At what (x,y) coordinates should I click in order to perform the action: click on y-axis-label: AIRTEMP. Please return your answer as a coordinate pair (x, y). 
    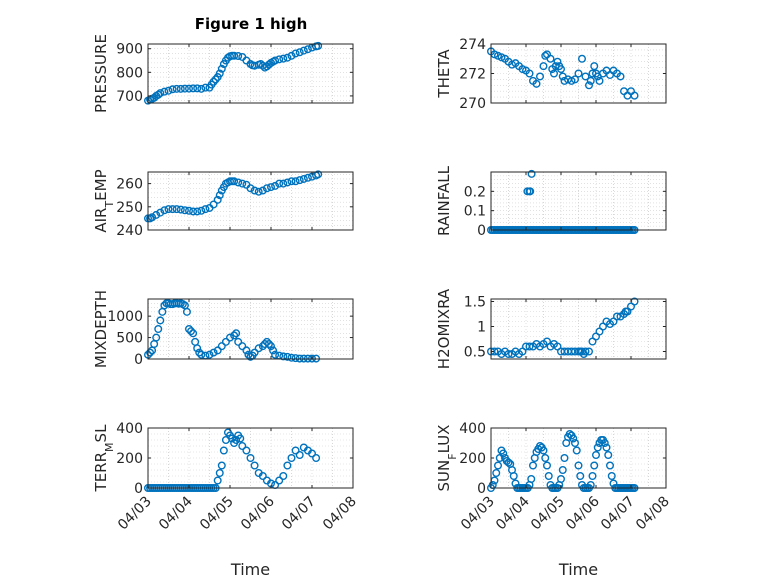
    Looking at the image, I should click on (104, 200).